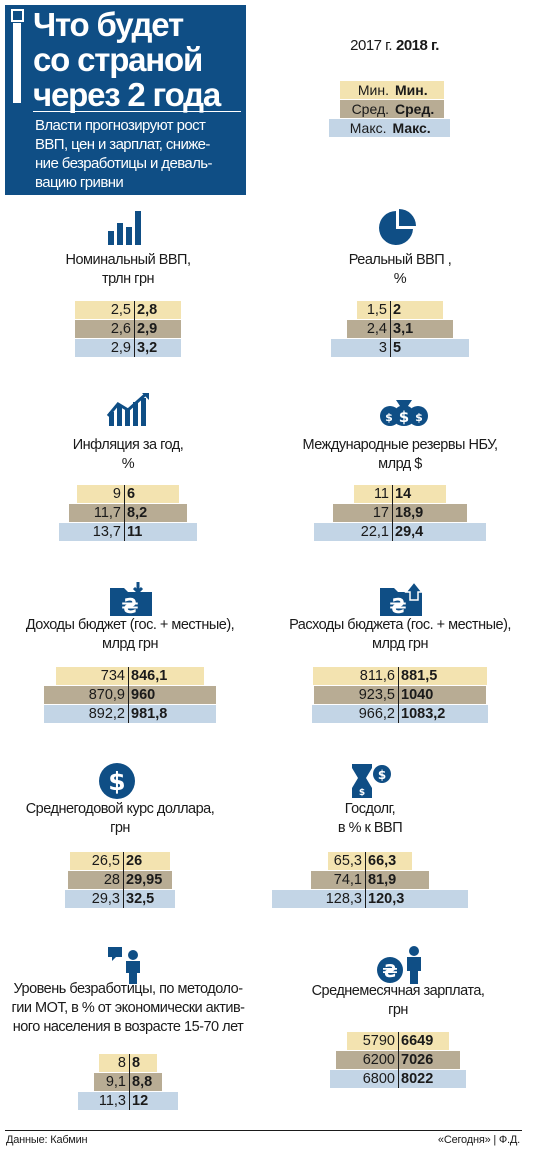 Image resolution: width=544 pixels, height=1164 pixels. What do you see at coordinates (400, 464) in the screenshot?
I see `chart-title-line: млрд $` at bounding box center [400, 464].